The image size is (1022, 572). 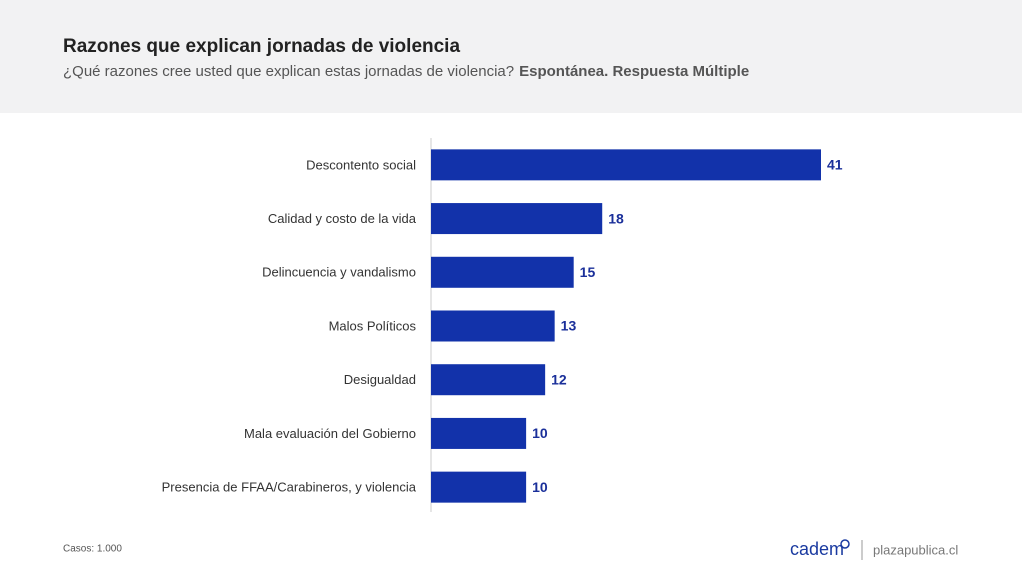 What do you see at coordinates (361, 164) in the screenshot?
I see `category-label: Descontento social` at bounding box center [361, 164].